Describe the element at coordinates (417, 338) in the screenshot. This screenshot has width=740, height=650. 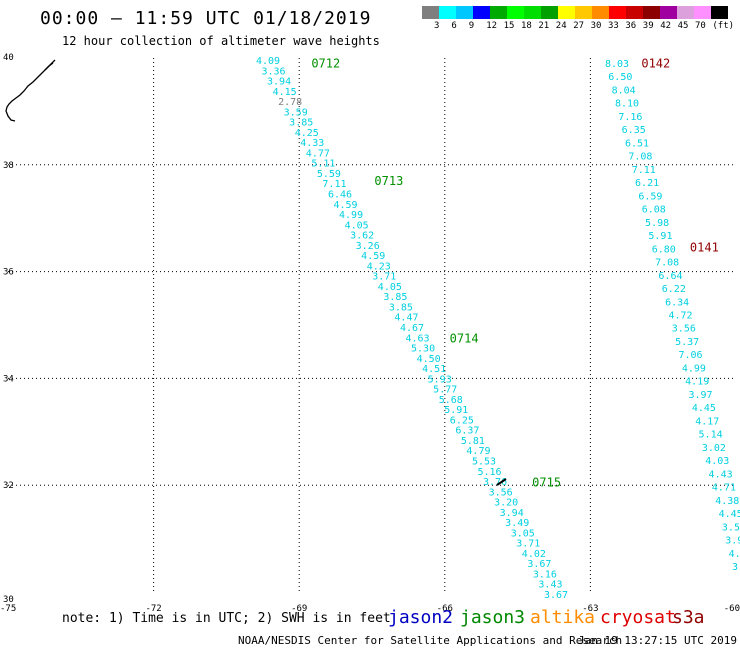
I see `wave-height-value: 4.63` at that location.